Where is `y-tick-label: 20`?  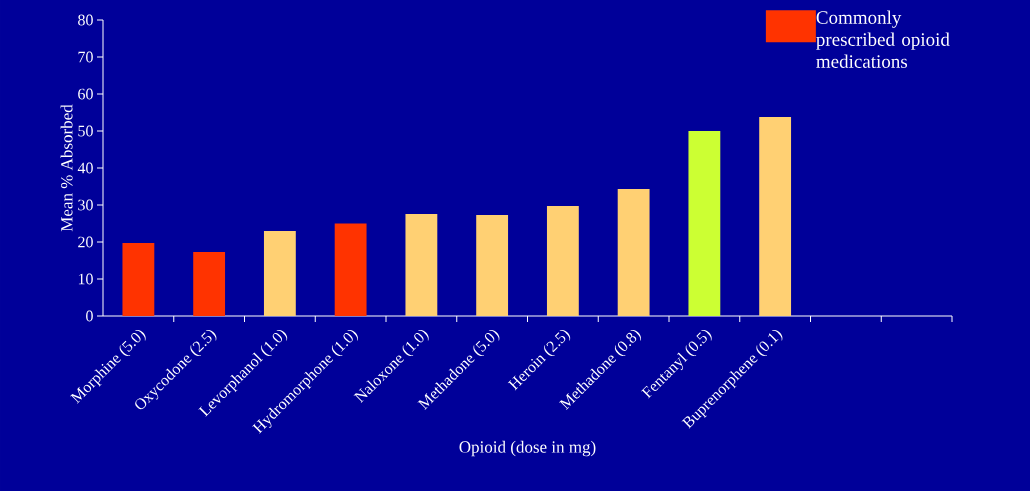 y-tick-label: 20 is located at coordinates (85, 242).